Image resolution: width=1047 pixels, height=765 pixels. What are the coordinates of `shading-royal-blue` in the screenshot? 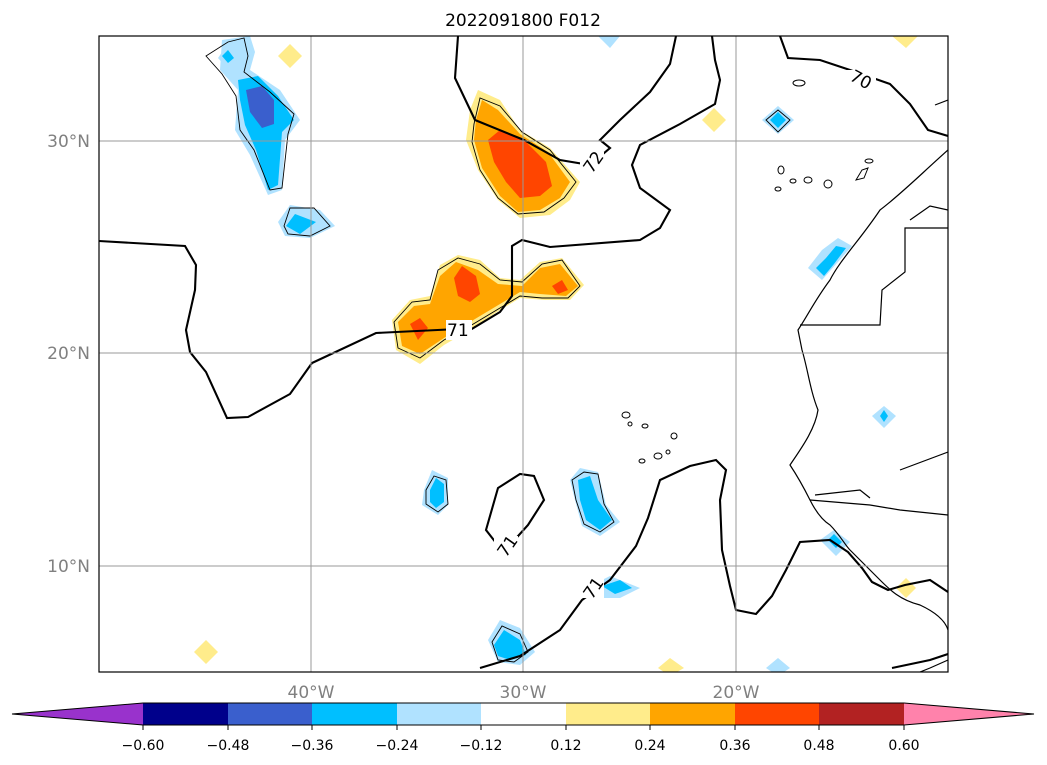 It's located at (260, 107).